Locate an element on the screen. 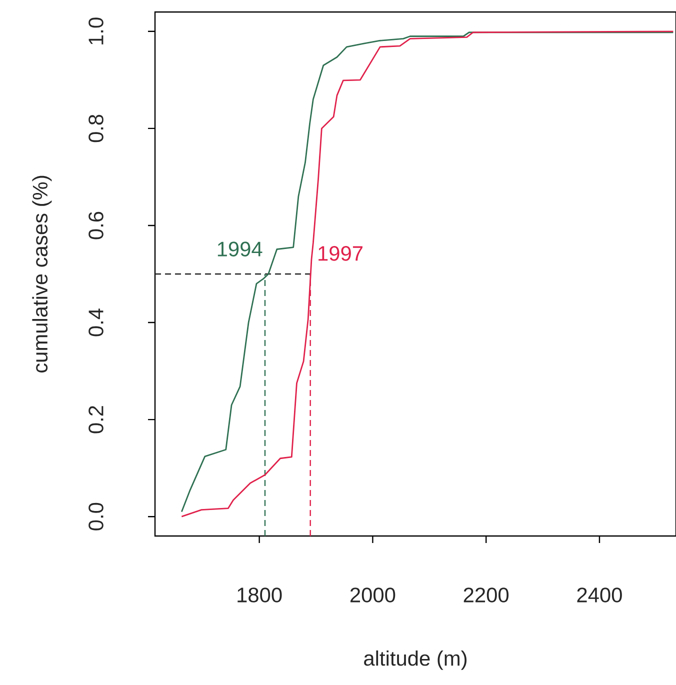  y-tick-label: 0.8 is located at coordinates (96, 128).